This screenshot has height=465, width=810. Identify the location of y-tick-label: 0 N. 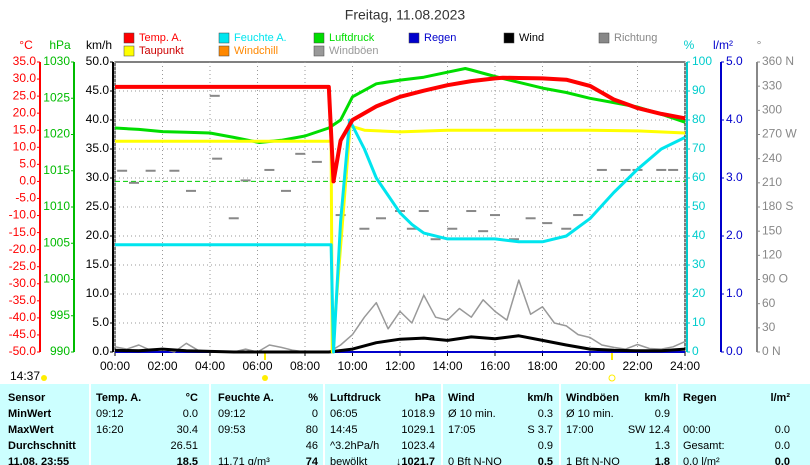
(771, 351).